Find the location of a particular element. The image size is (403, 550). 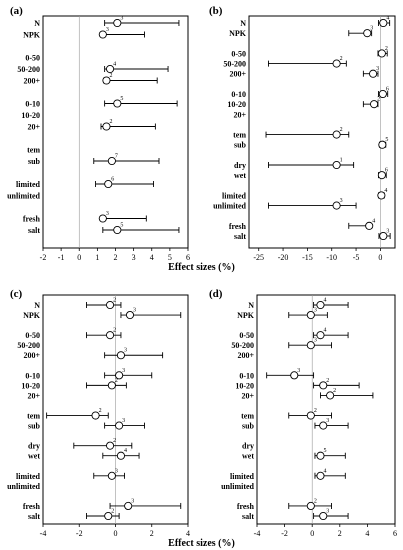

x-tick-label: -4 is located at coordinates (43, 533).